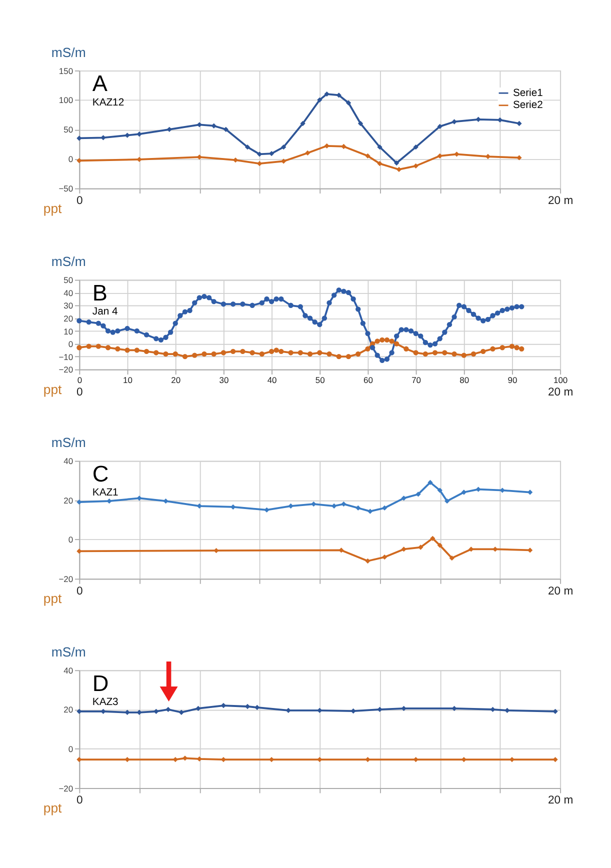 The image size is (611, 868). Describe the element at coordinates (108, 102) in the screenshot. I see `annotation: KAZ12` at that location.